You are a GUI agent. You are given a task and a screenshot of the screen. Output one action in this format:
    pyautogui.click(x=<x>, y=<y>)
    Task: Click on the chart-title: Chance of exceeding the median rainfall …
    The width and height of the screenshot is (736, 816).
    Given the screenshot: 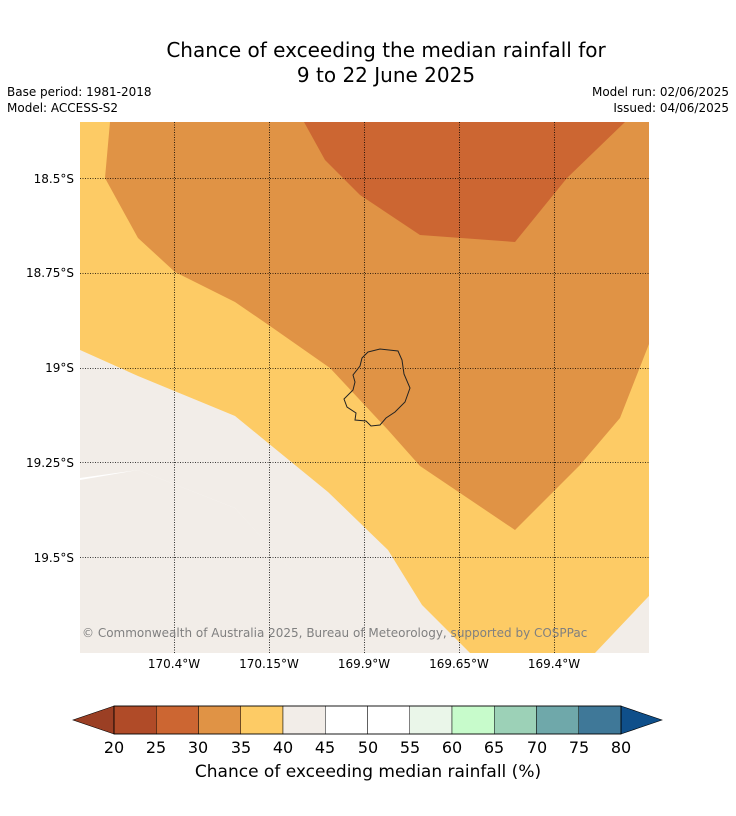 What is the action you would take?
    pyautogui.click(x=368, y=63)
    